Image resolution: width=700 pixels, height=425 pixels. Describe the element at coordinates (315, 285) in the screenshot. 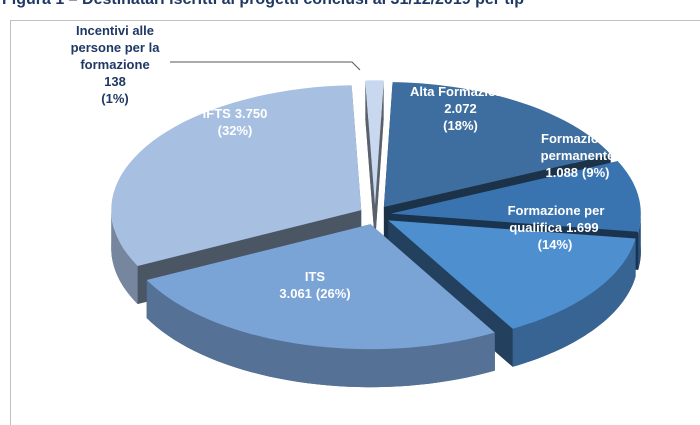

I see `slice-label: ITS 3.061 (26%)` at that location.